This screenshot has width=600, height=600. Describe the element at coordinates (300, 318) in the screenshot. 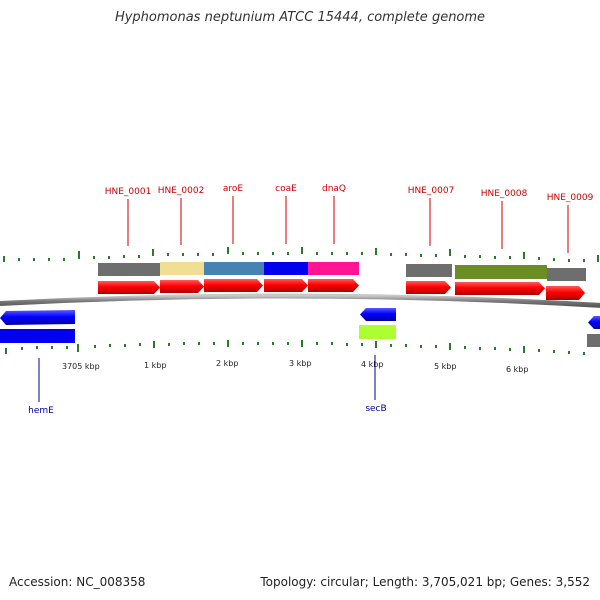

I see `reverse-genes` at that location.